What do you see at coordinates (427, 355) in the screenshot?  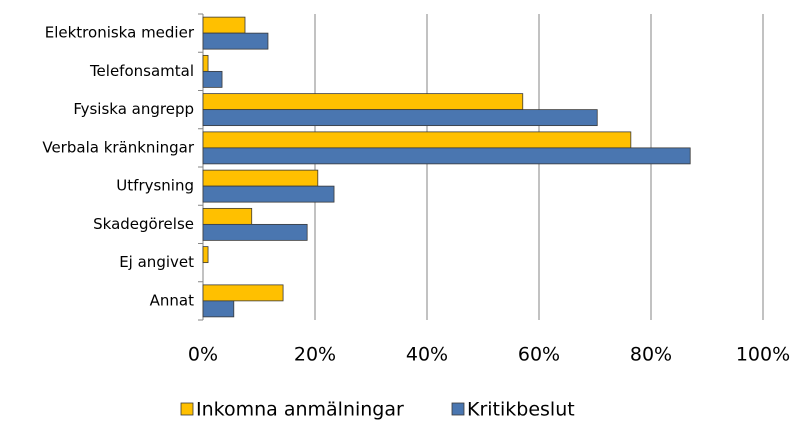 I see `x-tick-label: 40%` at bounding box center [427, 355].